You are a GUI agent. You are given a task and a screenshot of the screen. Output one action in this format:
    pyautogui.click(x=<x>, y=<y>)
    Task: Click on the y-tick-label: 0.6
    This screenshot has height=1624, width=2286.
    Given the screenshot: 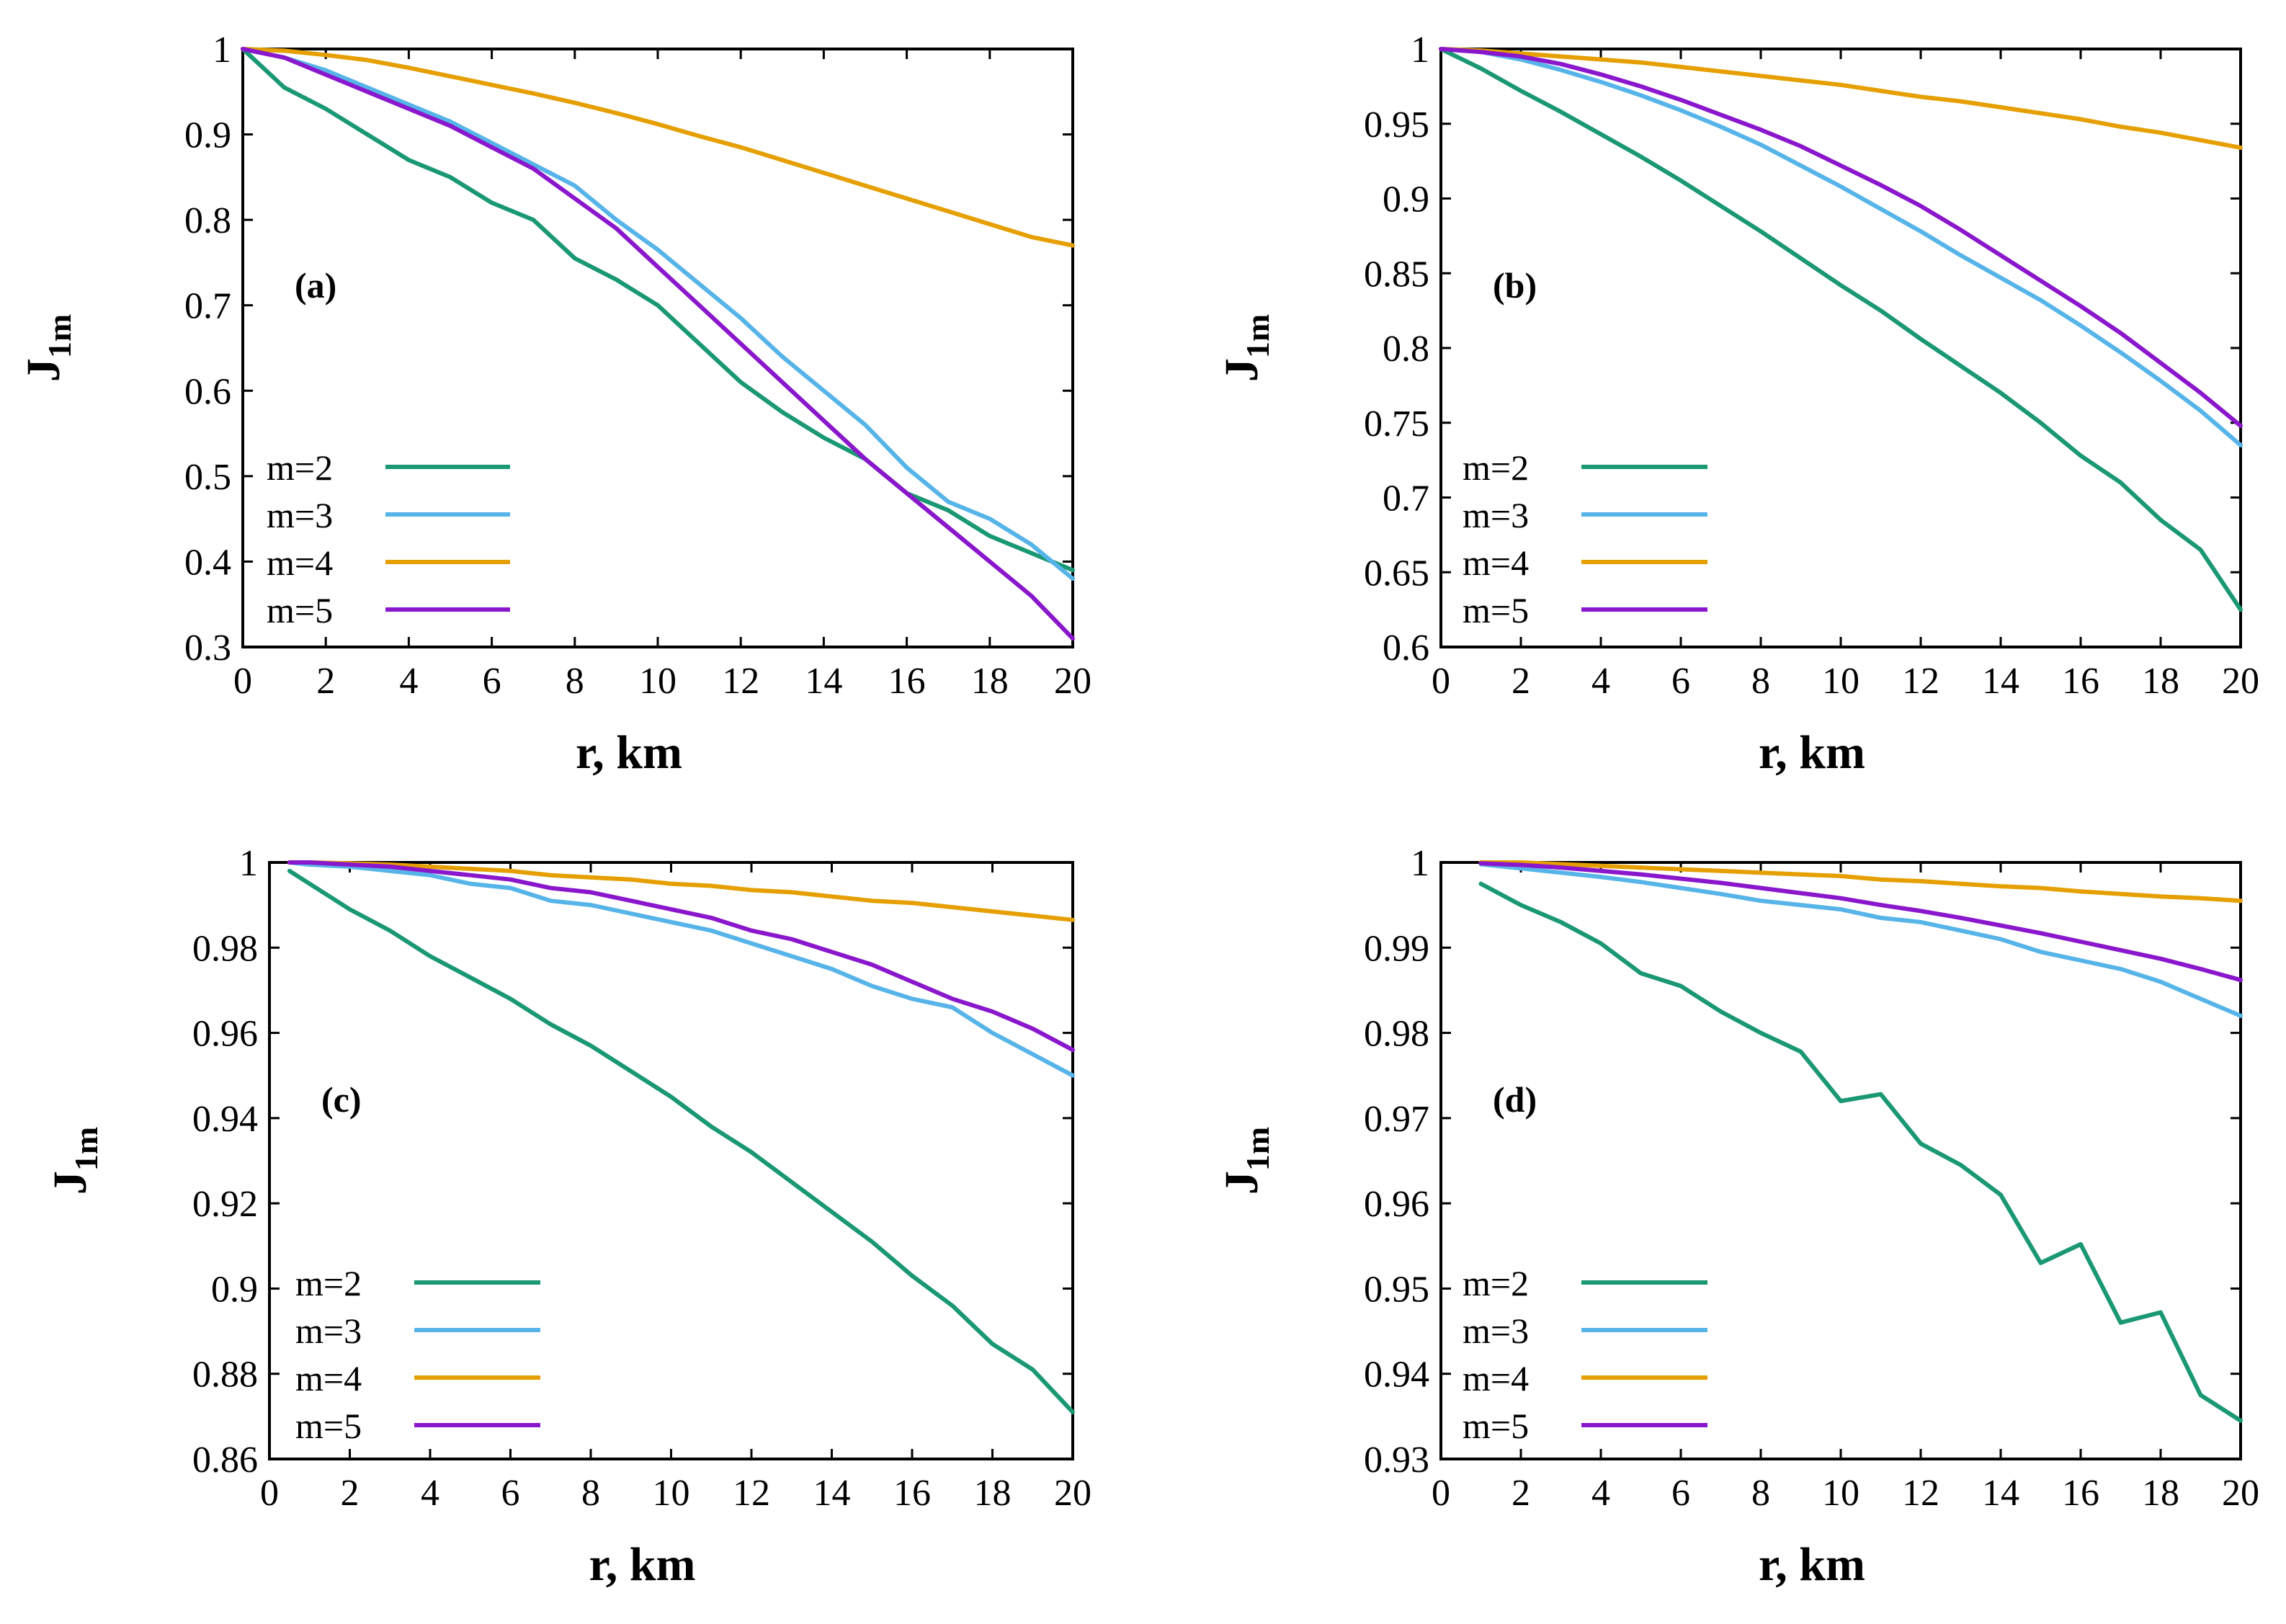 What is the action you would take?
    pyautogui.click(x=1406, y=648)
    